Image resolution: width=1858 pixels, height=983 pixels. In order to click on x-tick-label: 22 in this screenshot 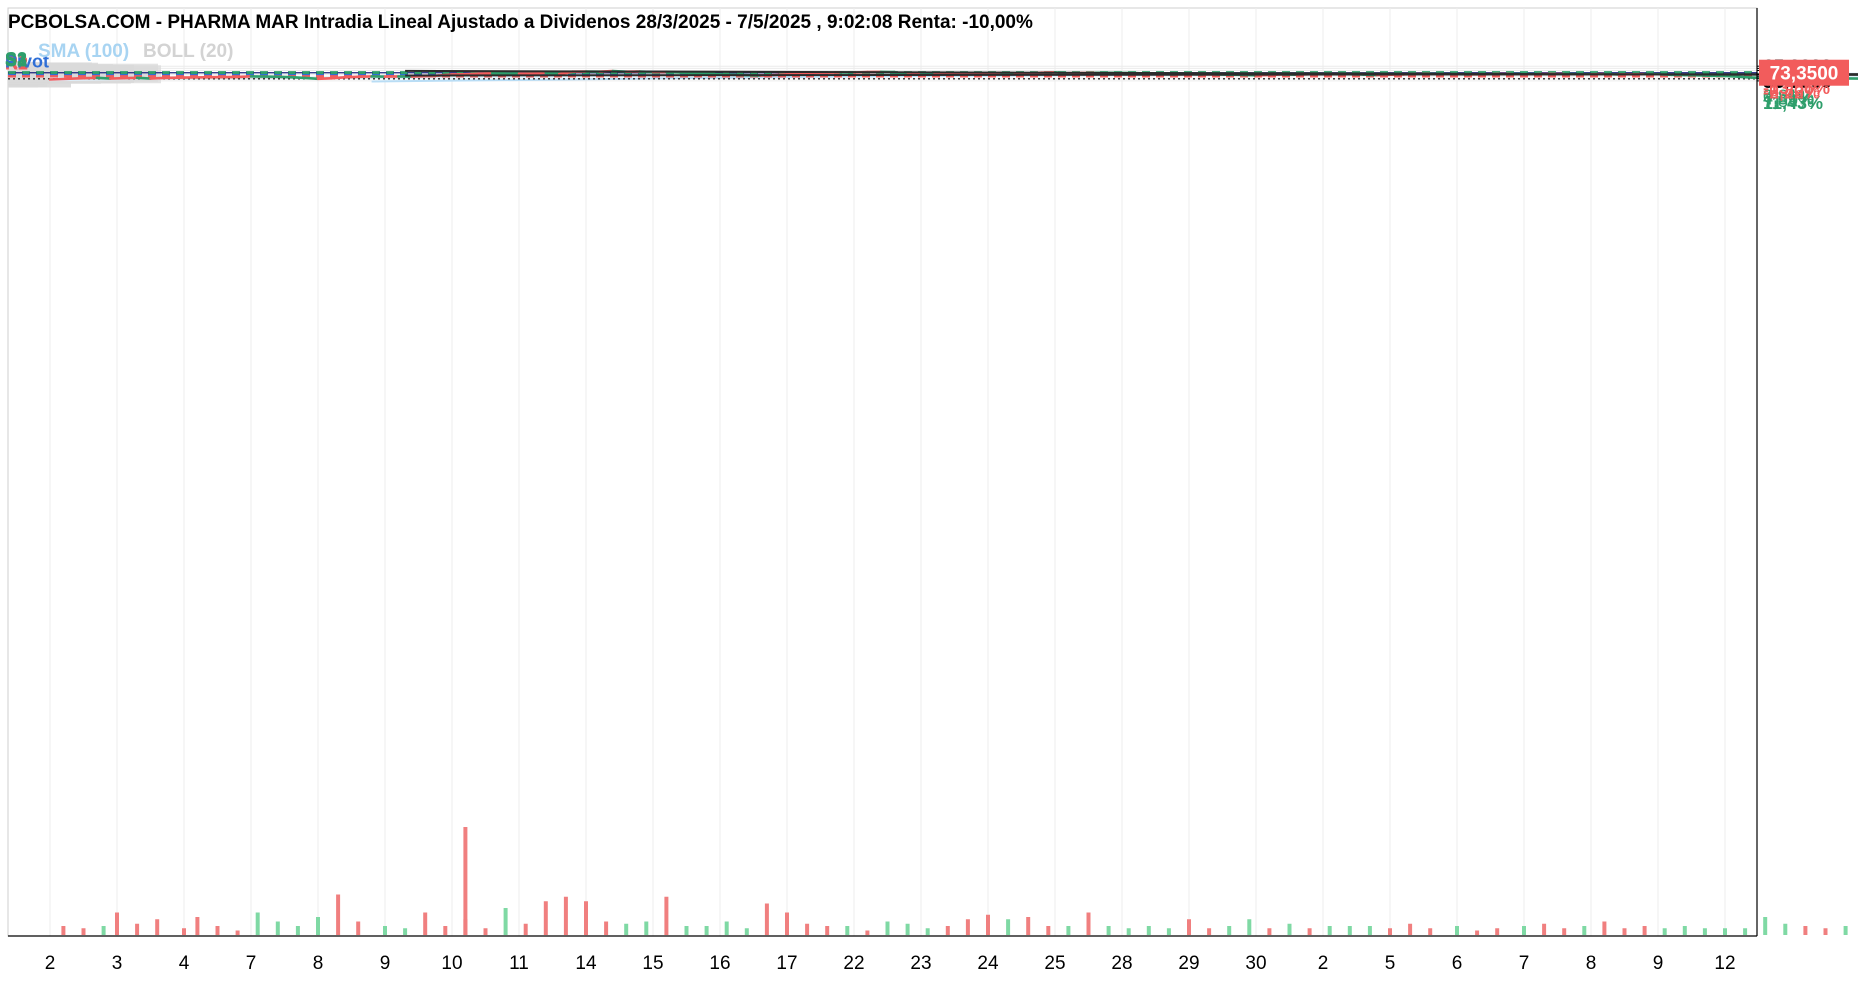, I will do `click(853, 963)`.